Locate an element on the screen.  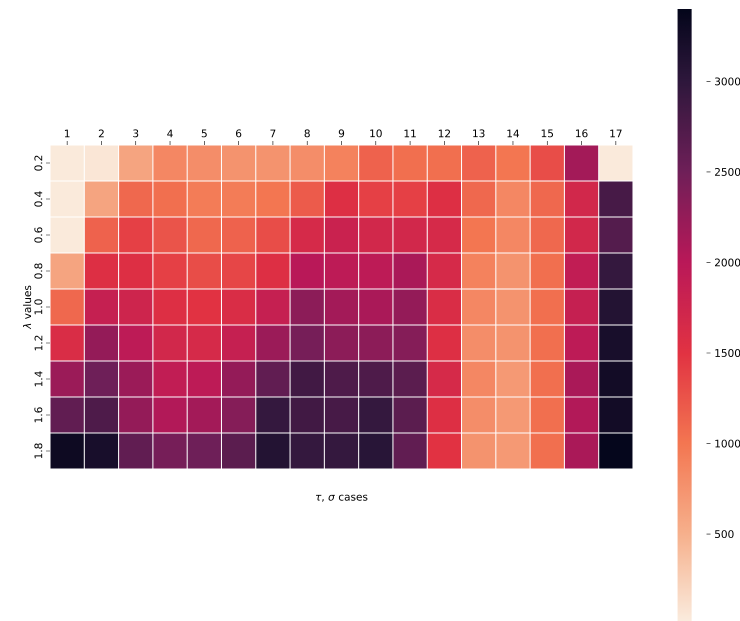
y-tick-label: 0.4 is located at coordinates (38, 199).